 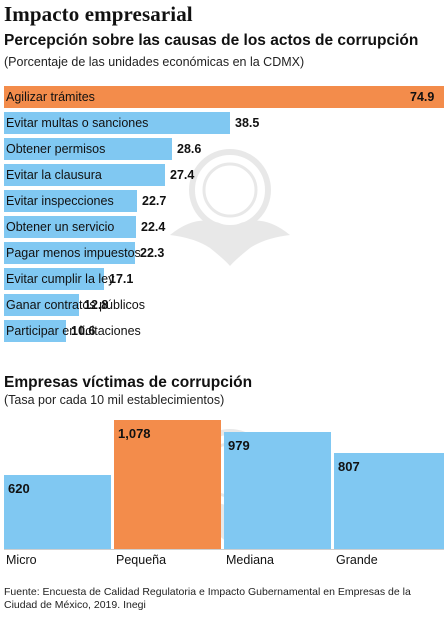 What do you see at coordinates (77, 123) in the screenshot?
I see `hbar-category-label: Evitar multas o sanciones` at bounding box center [77, 123].